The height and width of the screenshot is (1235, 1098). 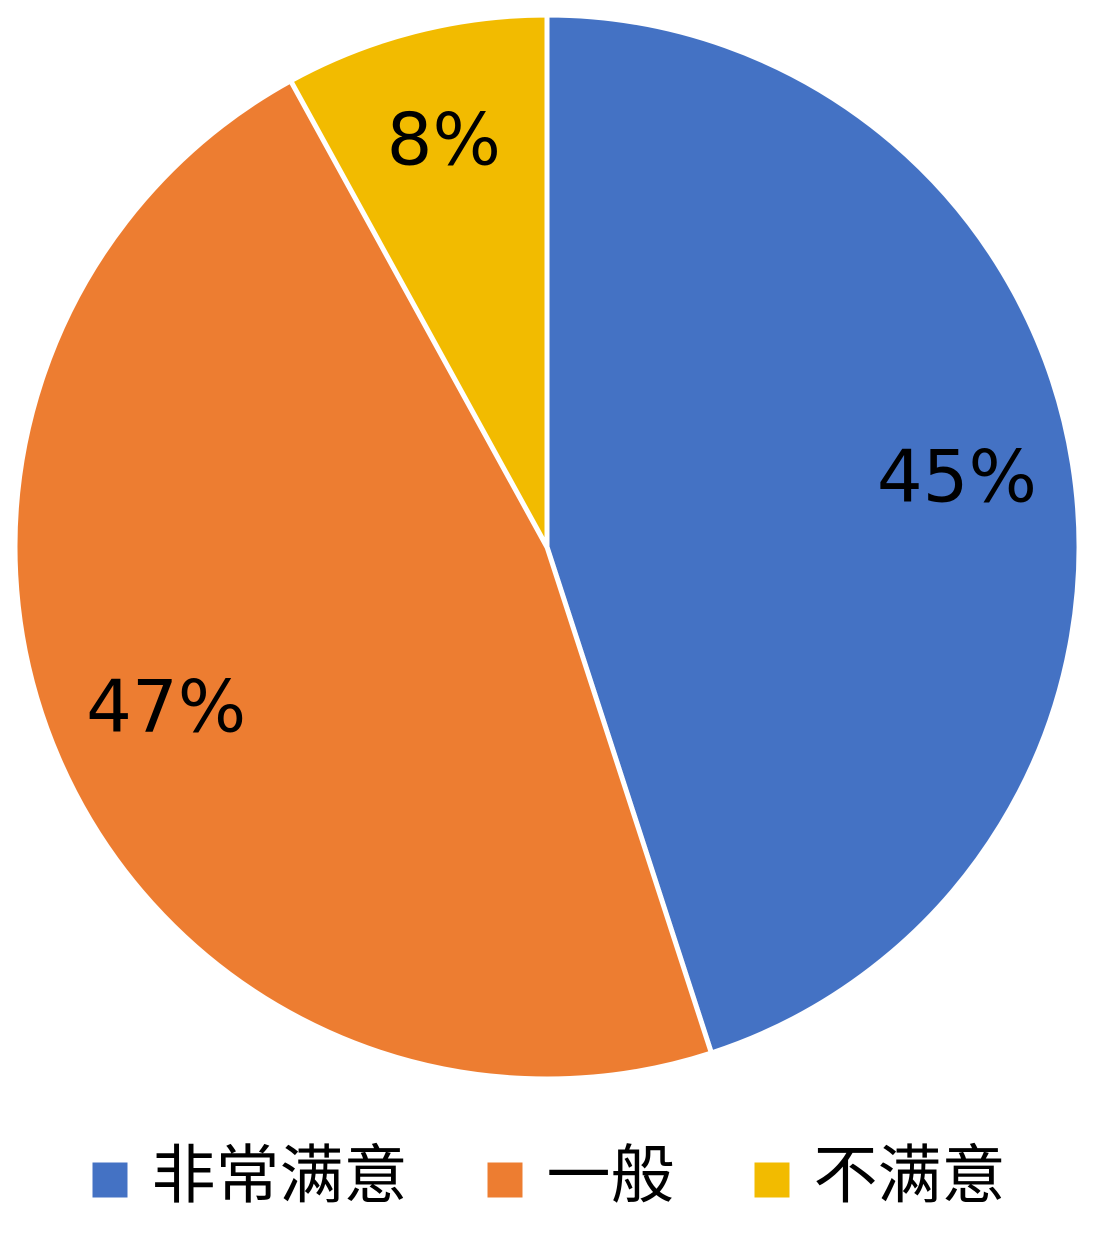 What do you see at coordinates (957, 477) in the screenshot?
I see `data-label: 45%` at bounding box center [957, 477].